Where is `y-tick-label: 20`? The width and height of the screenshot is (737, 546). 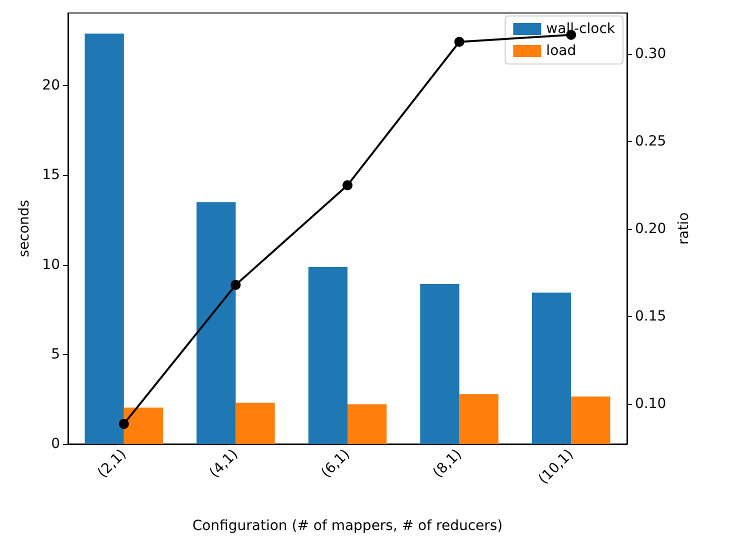
y-tick-label: 20 is located at coordinates (51, 86).